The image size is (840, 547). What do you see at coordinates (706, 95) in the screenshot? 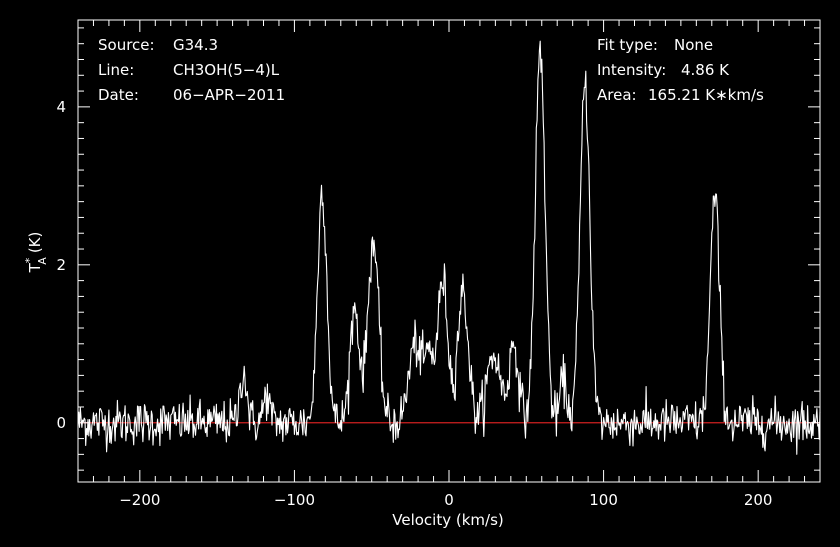
I see `area-value: 165.21 K∗km/s` at bounding box center [706, 95].